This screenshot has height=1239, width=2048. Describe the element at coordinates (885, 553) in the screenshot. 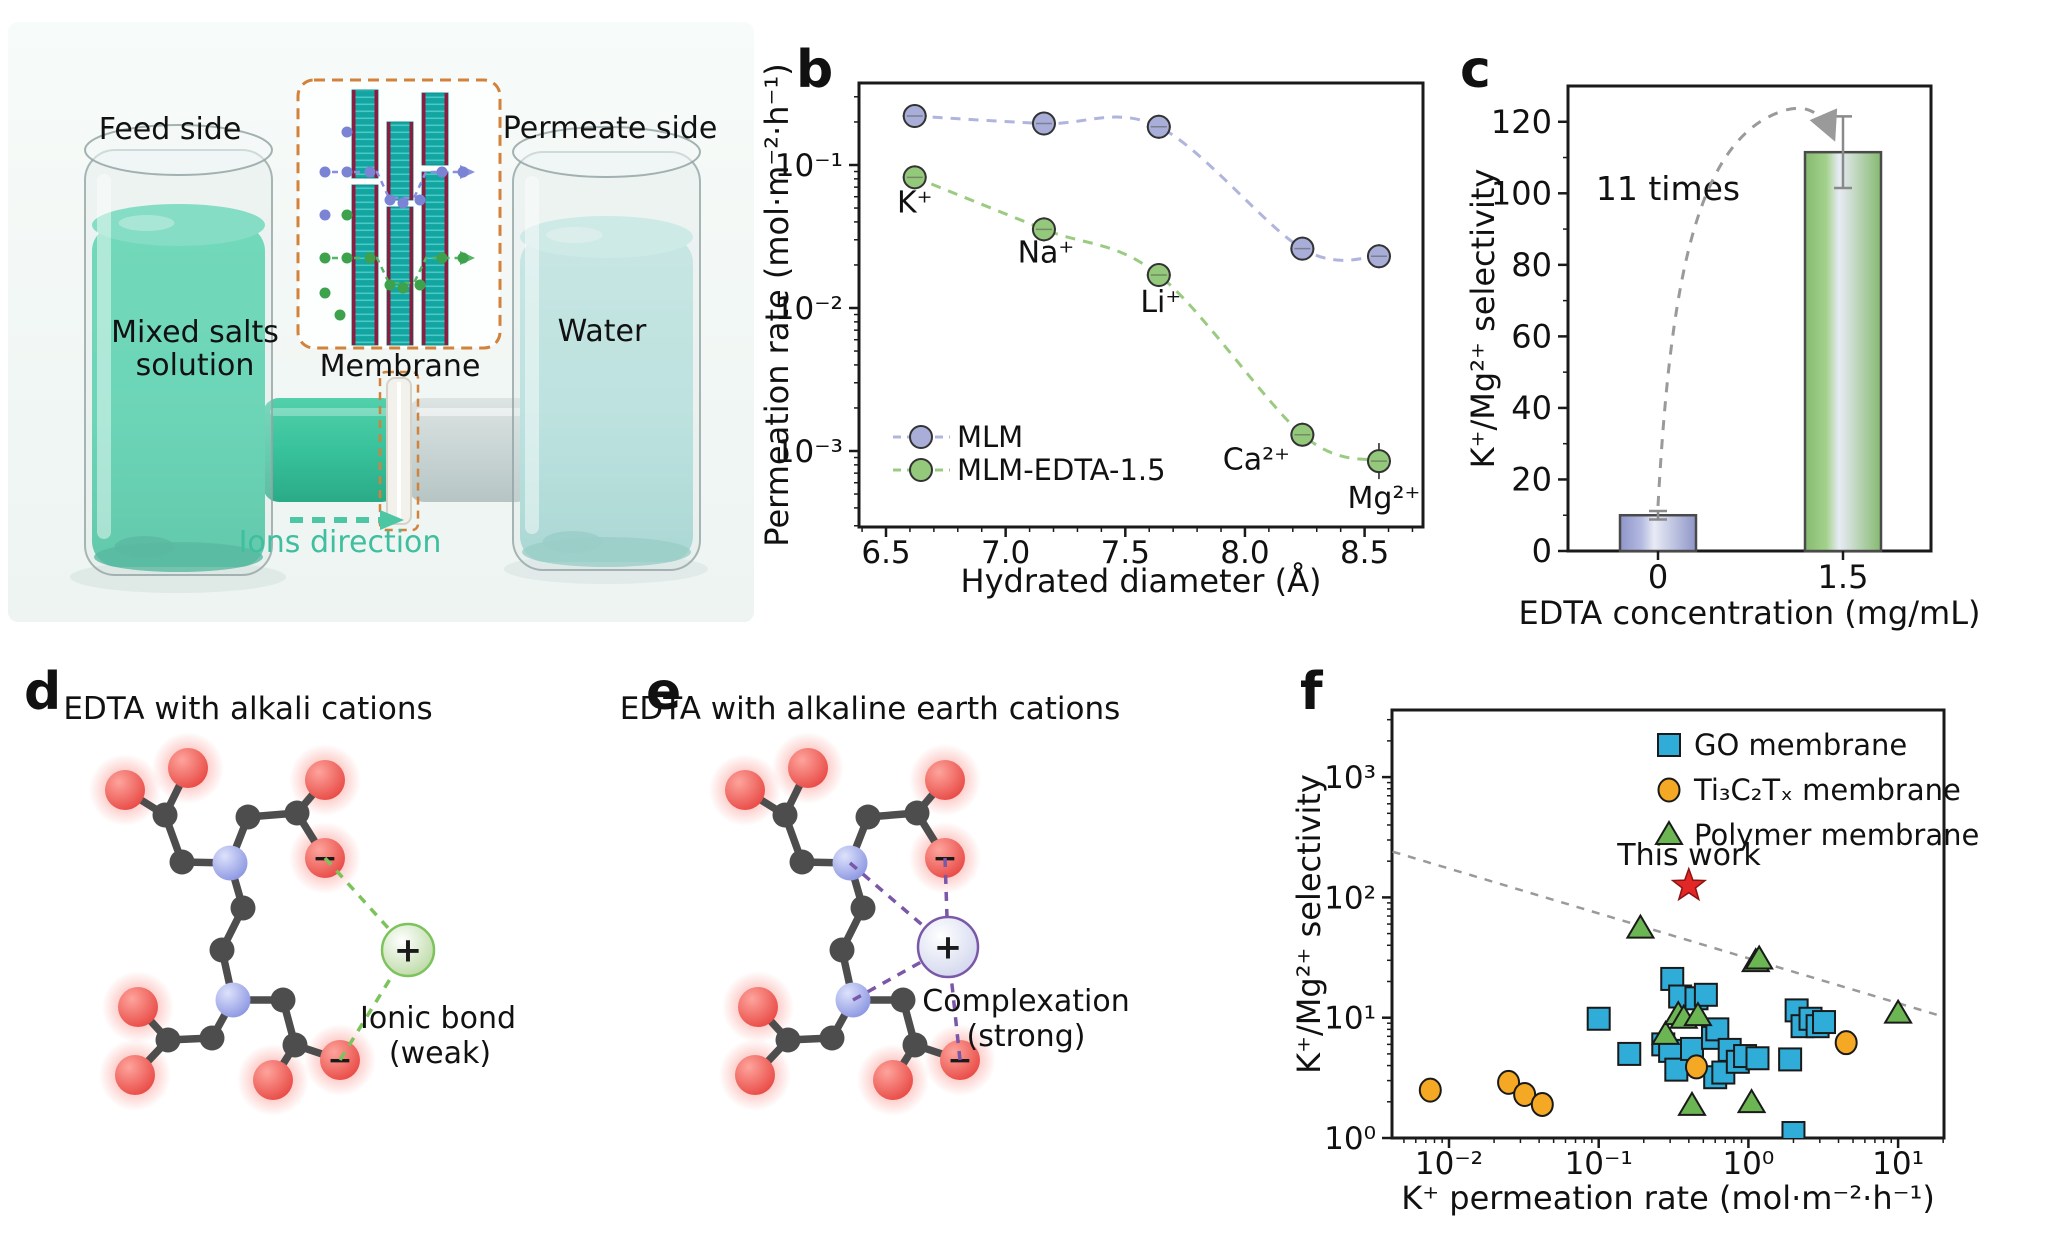

I see `x-tick-label: 6.5` at that location.